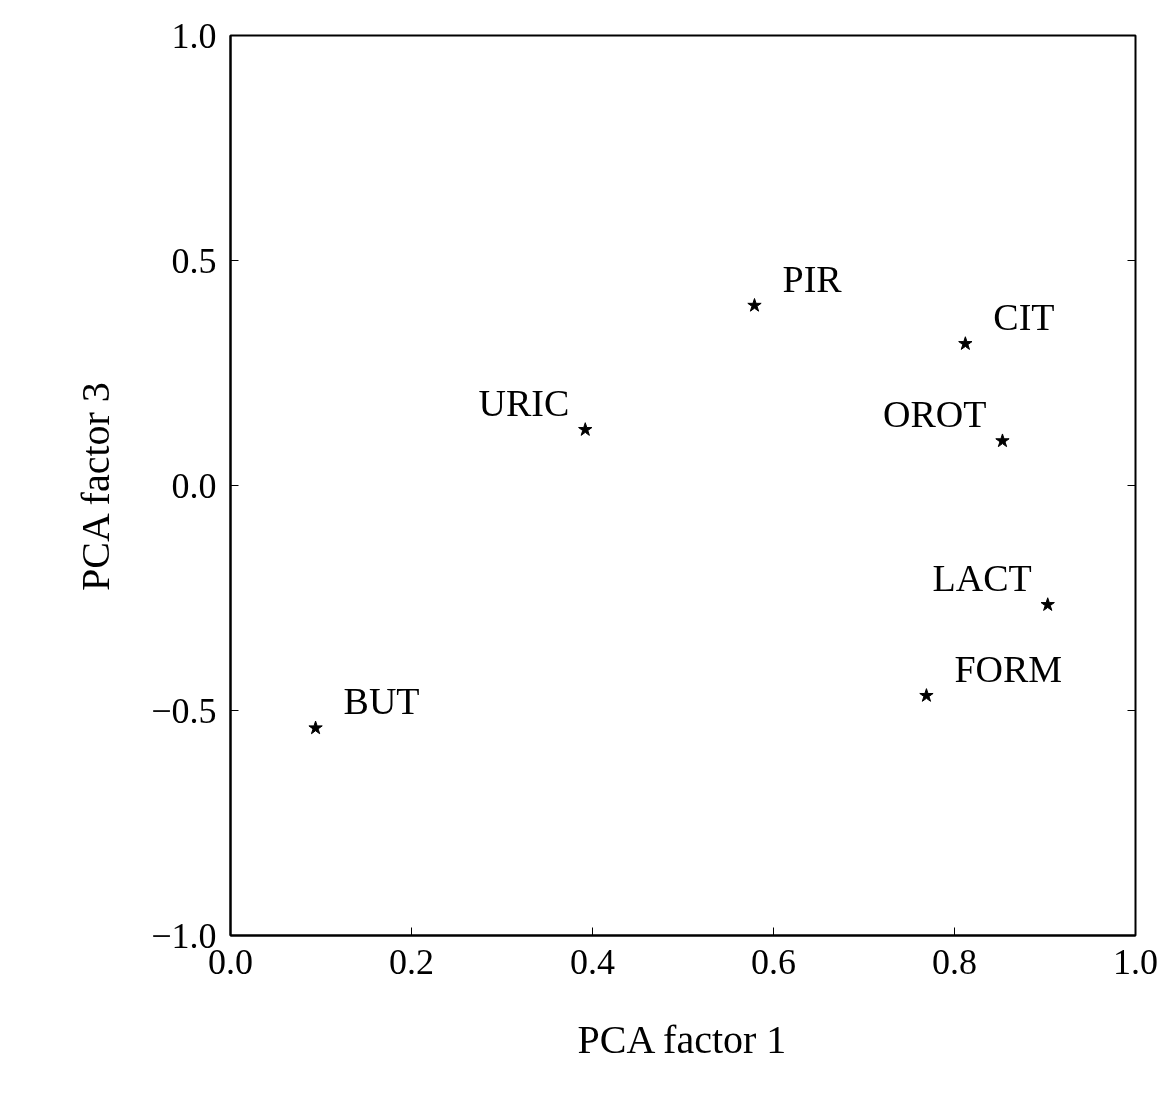 This screenshot has width=1168, height=1097. What do you see at coordinates (773, 961) in the screenshot?
I see `x-tick-label: 0.6` at bounding box center [773, 961].